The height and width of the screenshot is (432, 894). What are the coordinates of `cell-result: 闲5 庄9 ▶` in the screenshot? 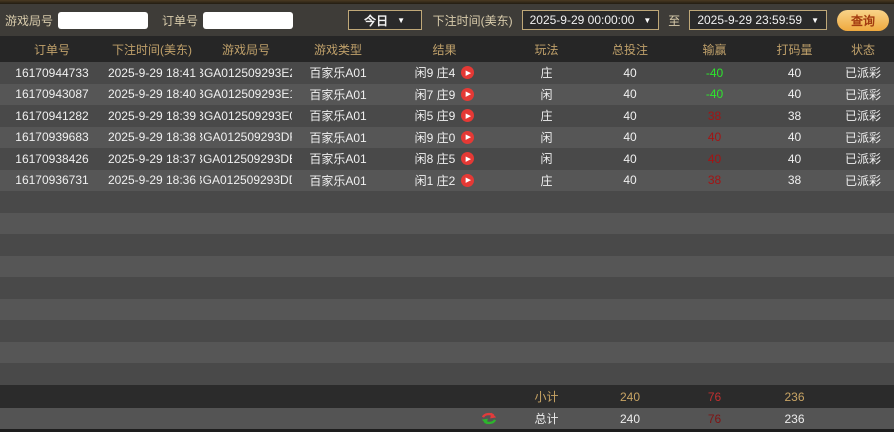 It's located at (444, 116).